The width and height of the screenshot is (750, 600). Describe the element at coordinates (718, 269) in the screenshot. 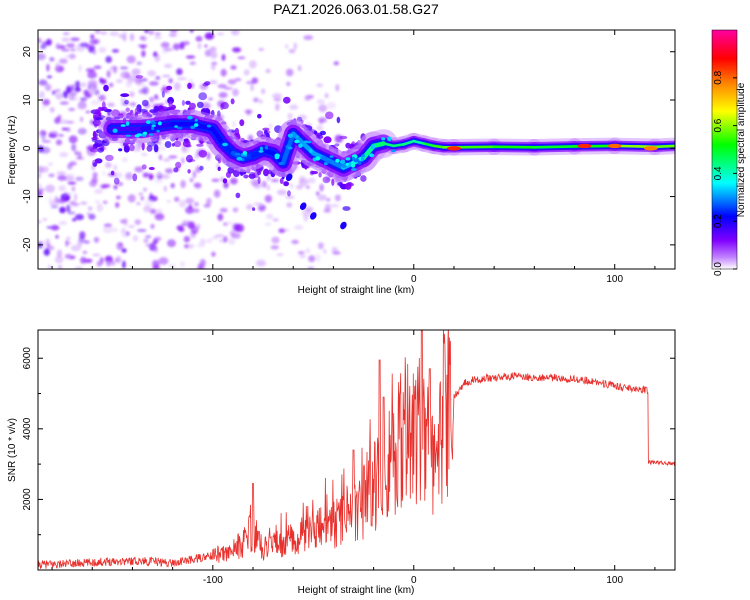

I see `colorbar-tick-label: 0.0` at that location.